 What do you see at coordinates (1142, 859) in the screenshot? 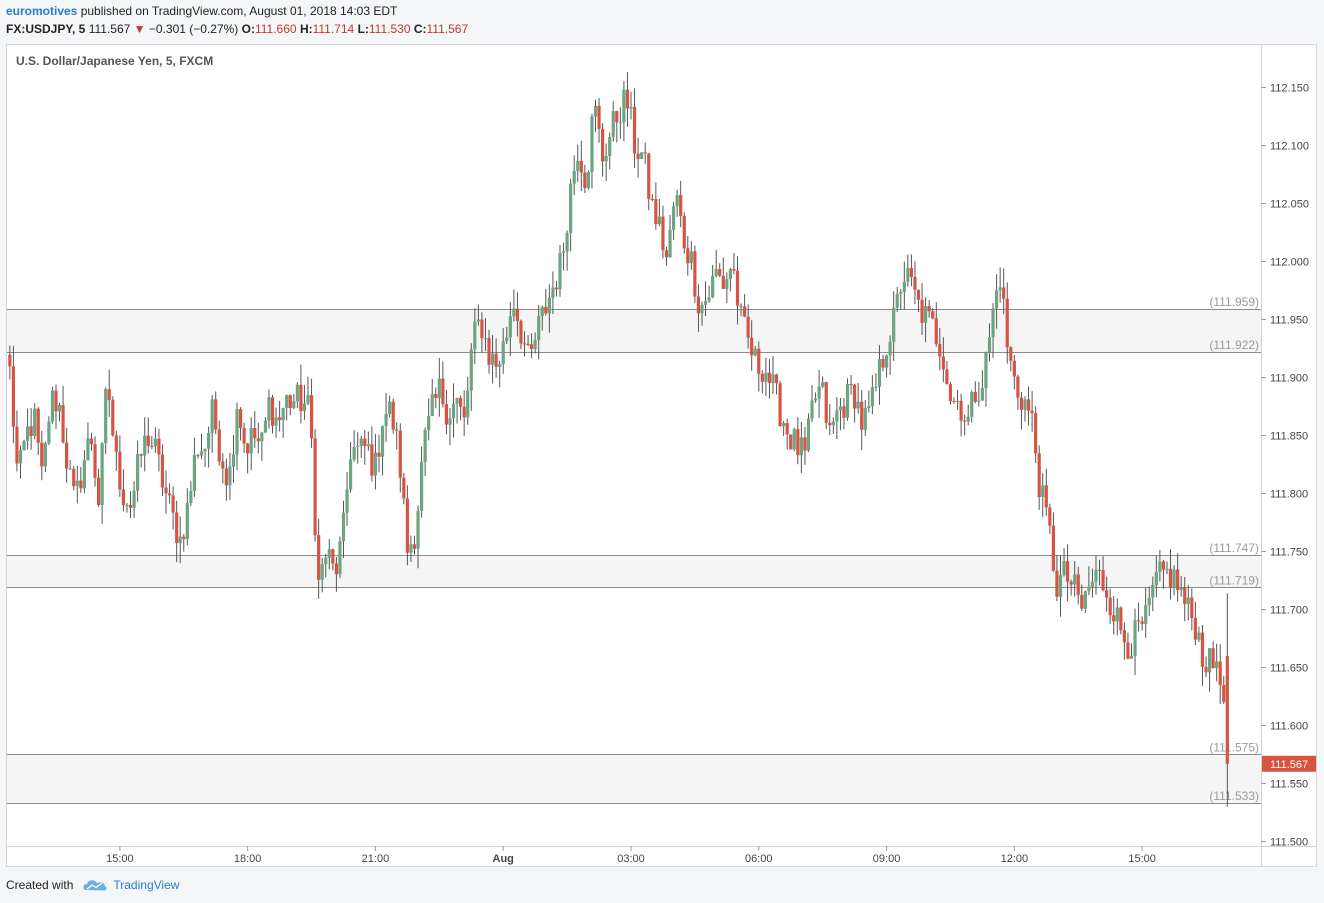
I see `x-tick-label: 15:00` at bounding box center [1142, 859].